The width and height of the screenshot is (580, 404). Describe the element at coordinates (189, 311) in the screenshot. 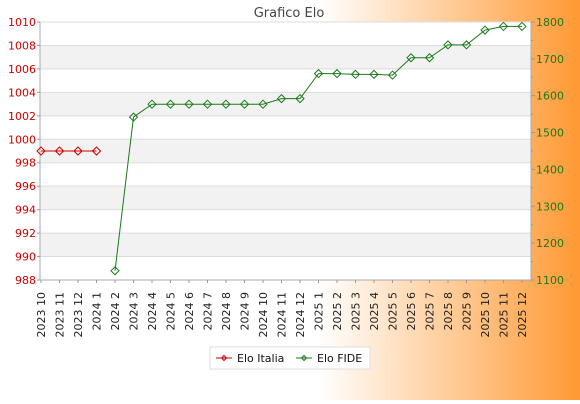

I see `x-tick-label: 2024 6` at that location.